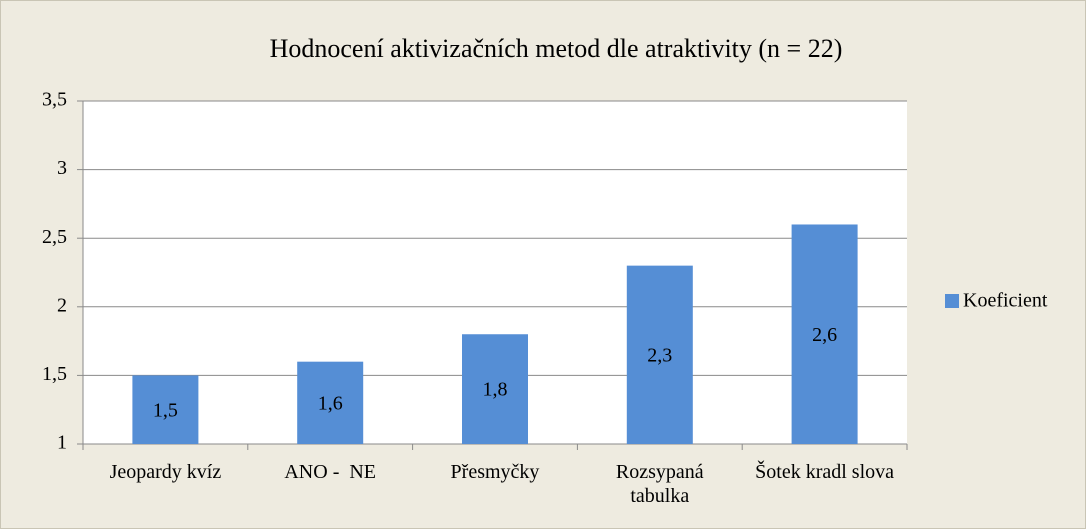 This screenshot has height=529, width=1086. What do you see at coordinates (62, 168) in the screenshot?
I see `y-tick-label: 3` at bounding box center [62, 168].